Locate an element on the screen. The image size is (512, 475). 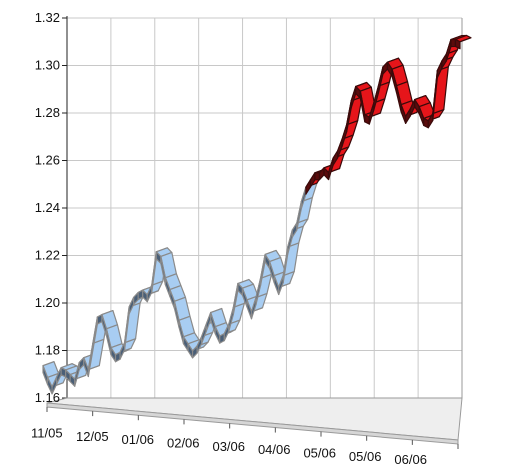
y-tick-label-5: 1.26 is located at coordinates (47, 160).